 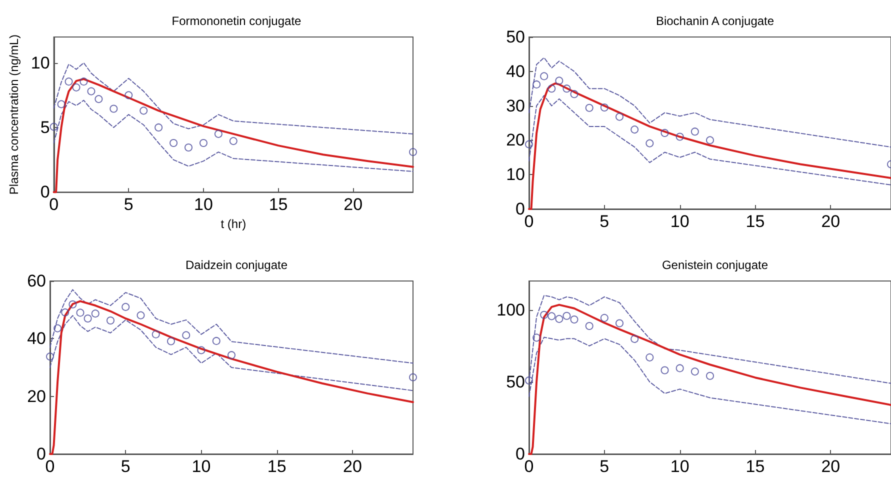 What do you see at coordinates (45, 127) in the screenshot?
I see `y-tick-label: 5` at bounding box center [45, 127].